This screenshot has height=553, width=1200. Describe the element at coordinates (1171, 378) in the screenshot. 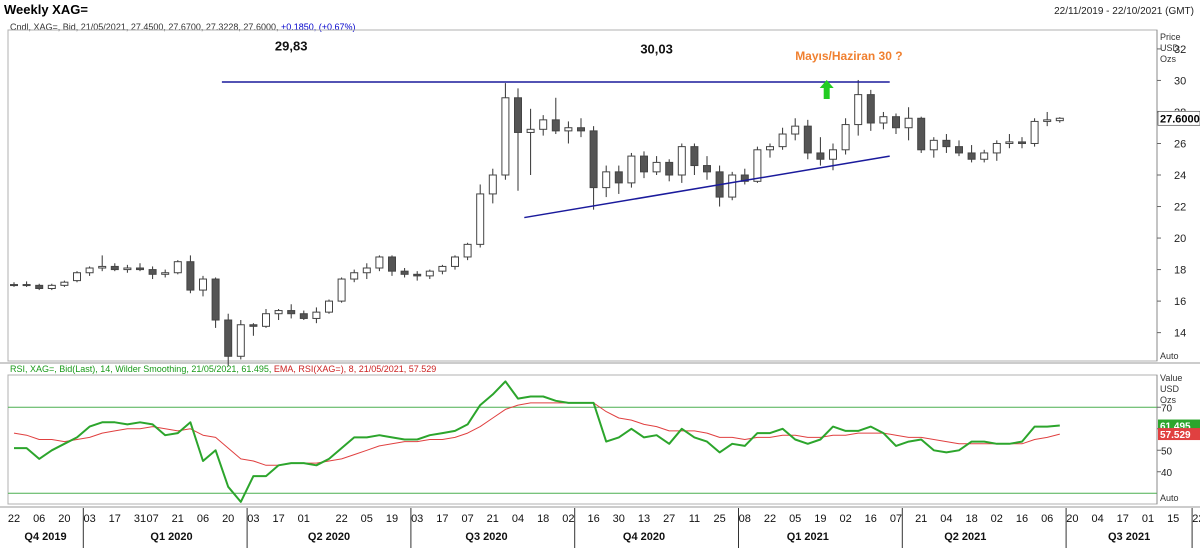

I see `rsi-unit-label: Value` at that location.